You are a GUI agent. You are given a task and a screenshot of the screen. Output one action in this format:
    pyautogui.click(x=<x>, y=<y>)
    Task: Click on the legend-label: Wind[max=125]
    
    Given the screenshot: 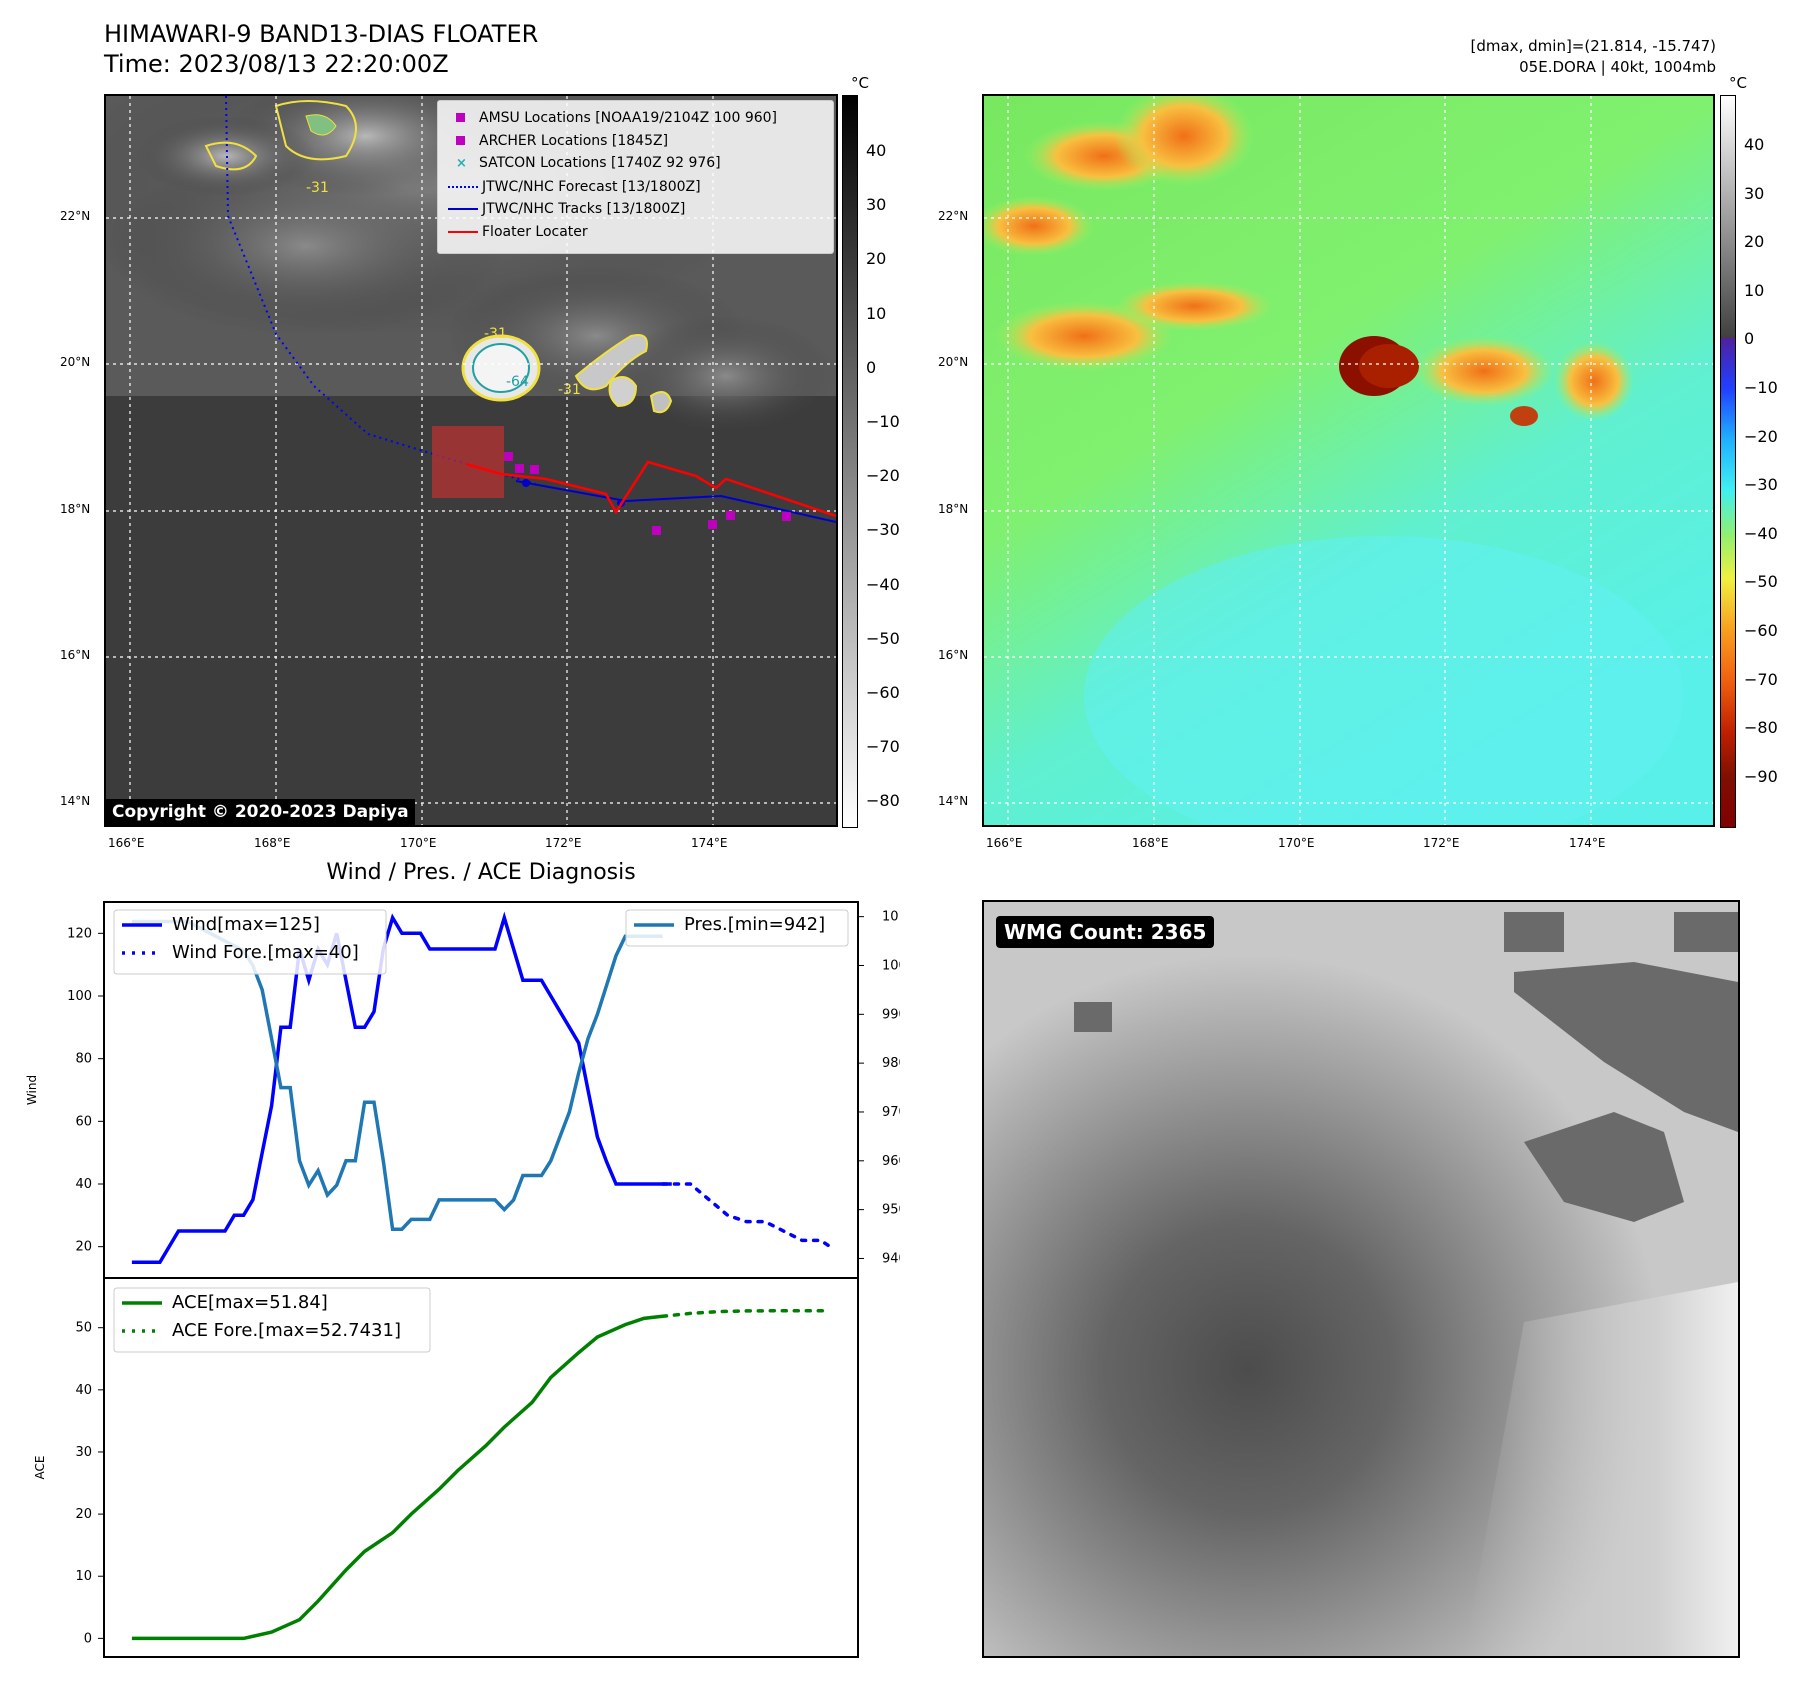 What is the action you would take?
    pyautogui.click(x=246, y=924)
    